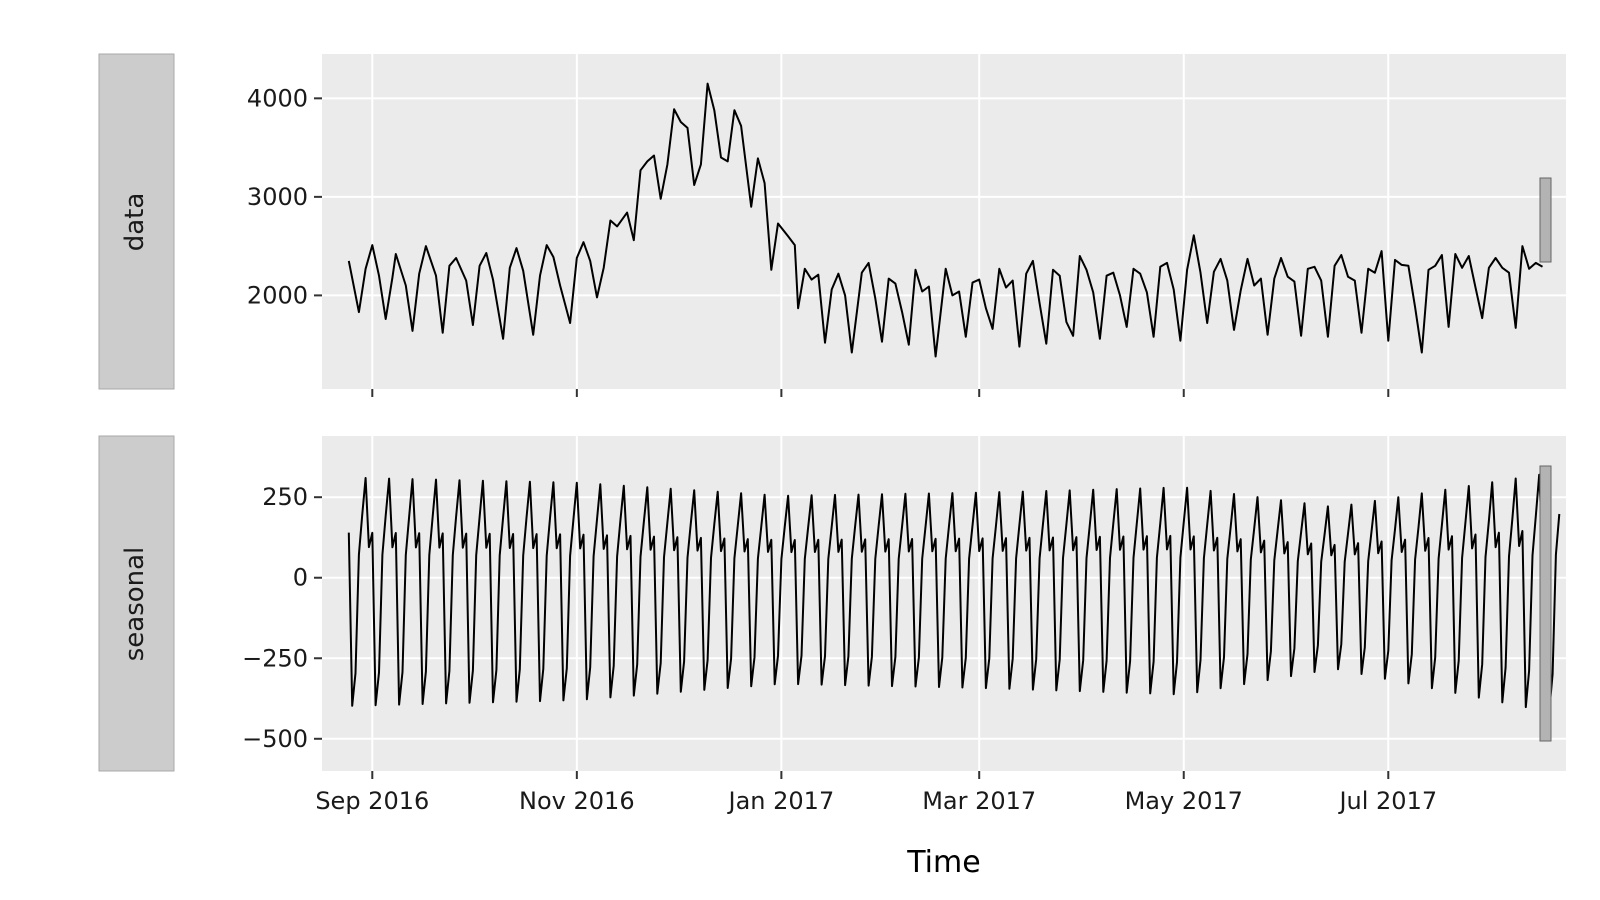  Describe the element at coordinates (285, 497) in the screenshot. I see `y-tick-label-3: 250` at that location.